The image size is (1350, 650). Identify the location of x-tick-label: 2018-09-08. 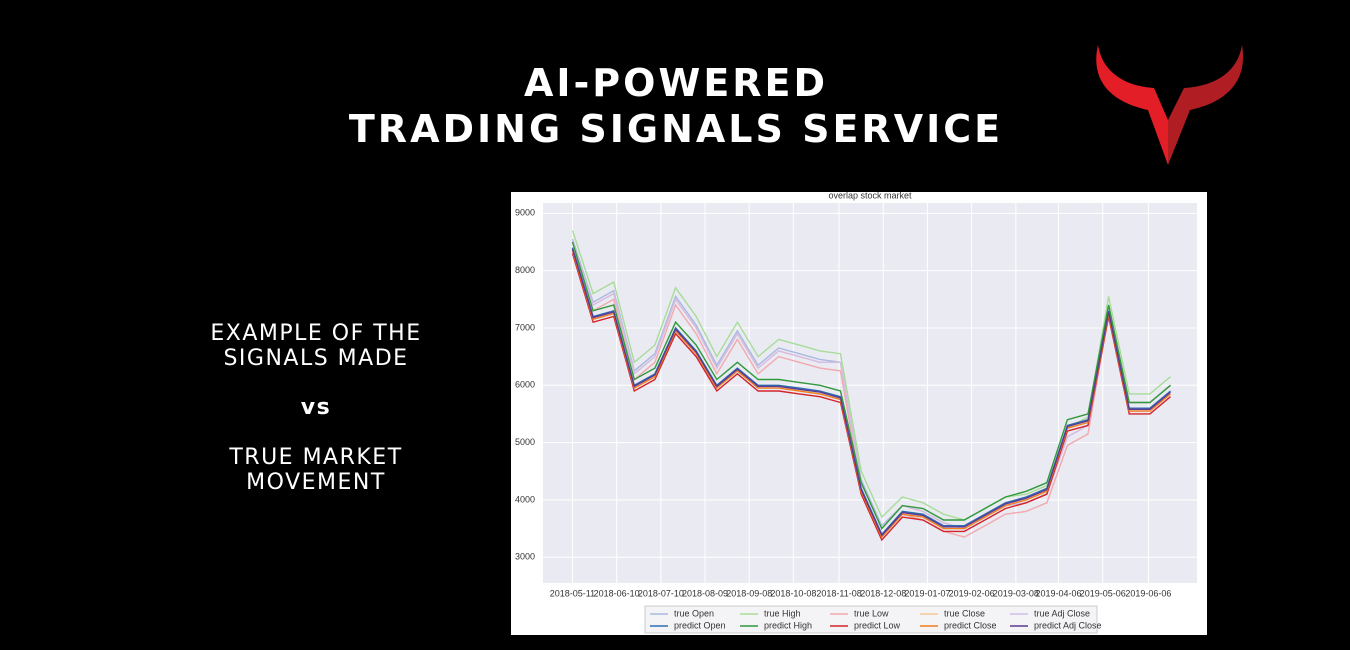
(749, 593).